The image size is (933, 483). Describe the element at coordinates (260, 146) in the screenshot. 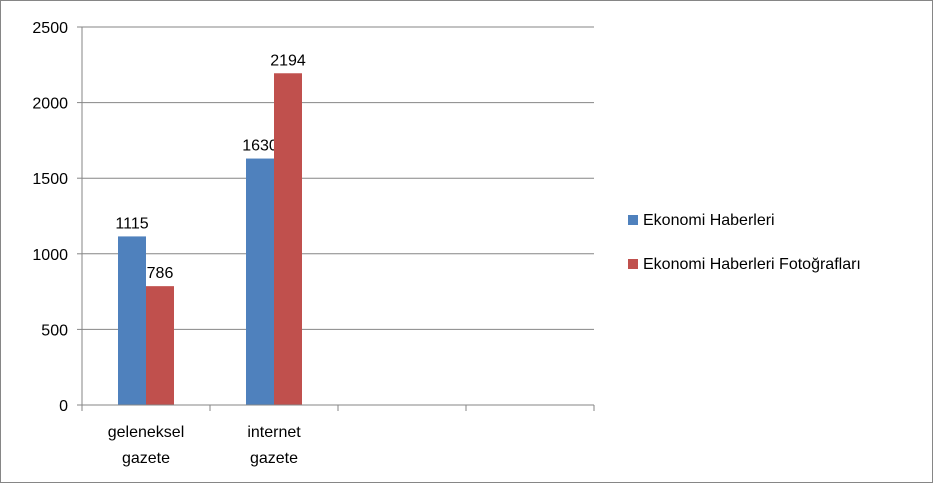

I see `data-label: 1630` at that location.